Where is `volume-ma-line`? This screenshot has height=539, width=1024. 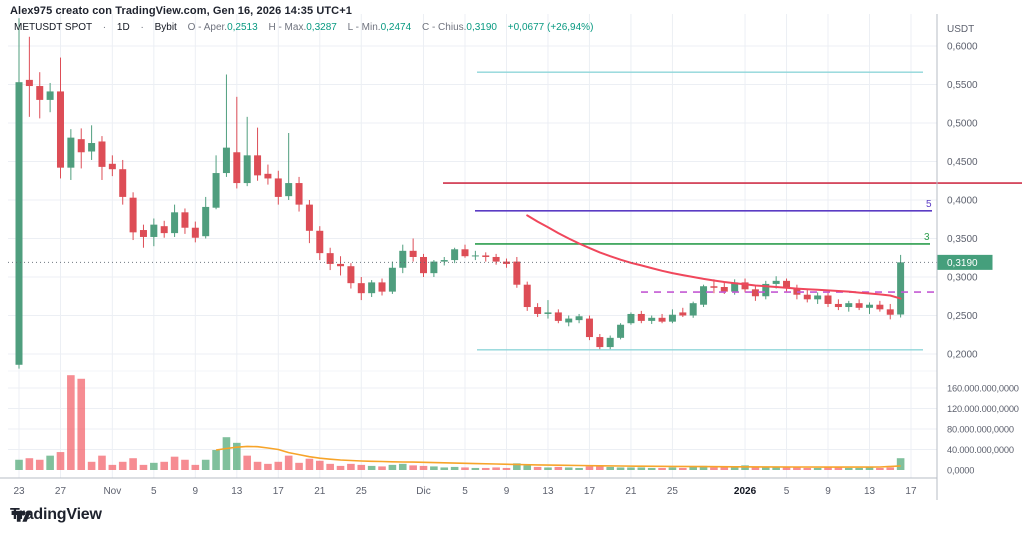
volume-ma-line is located at coordinates (558, 456).